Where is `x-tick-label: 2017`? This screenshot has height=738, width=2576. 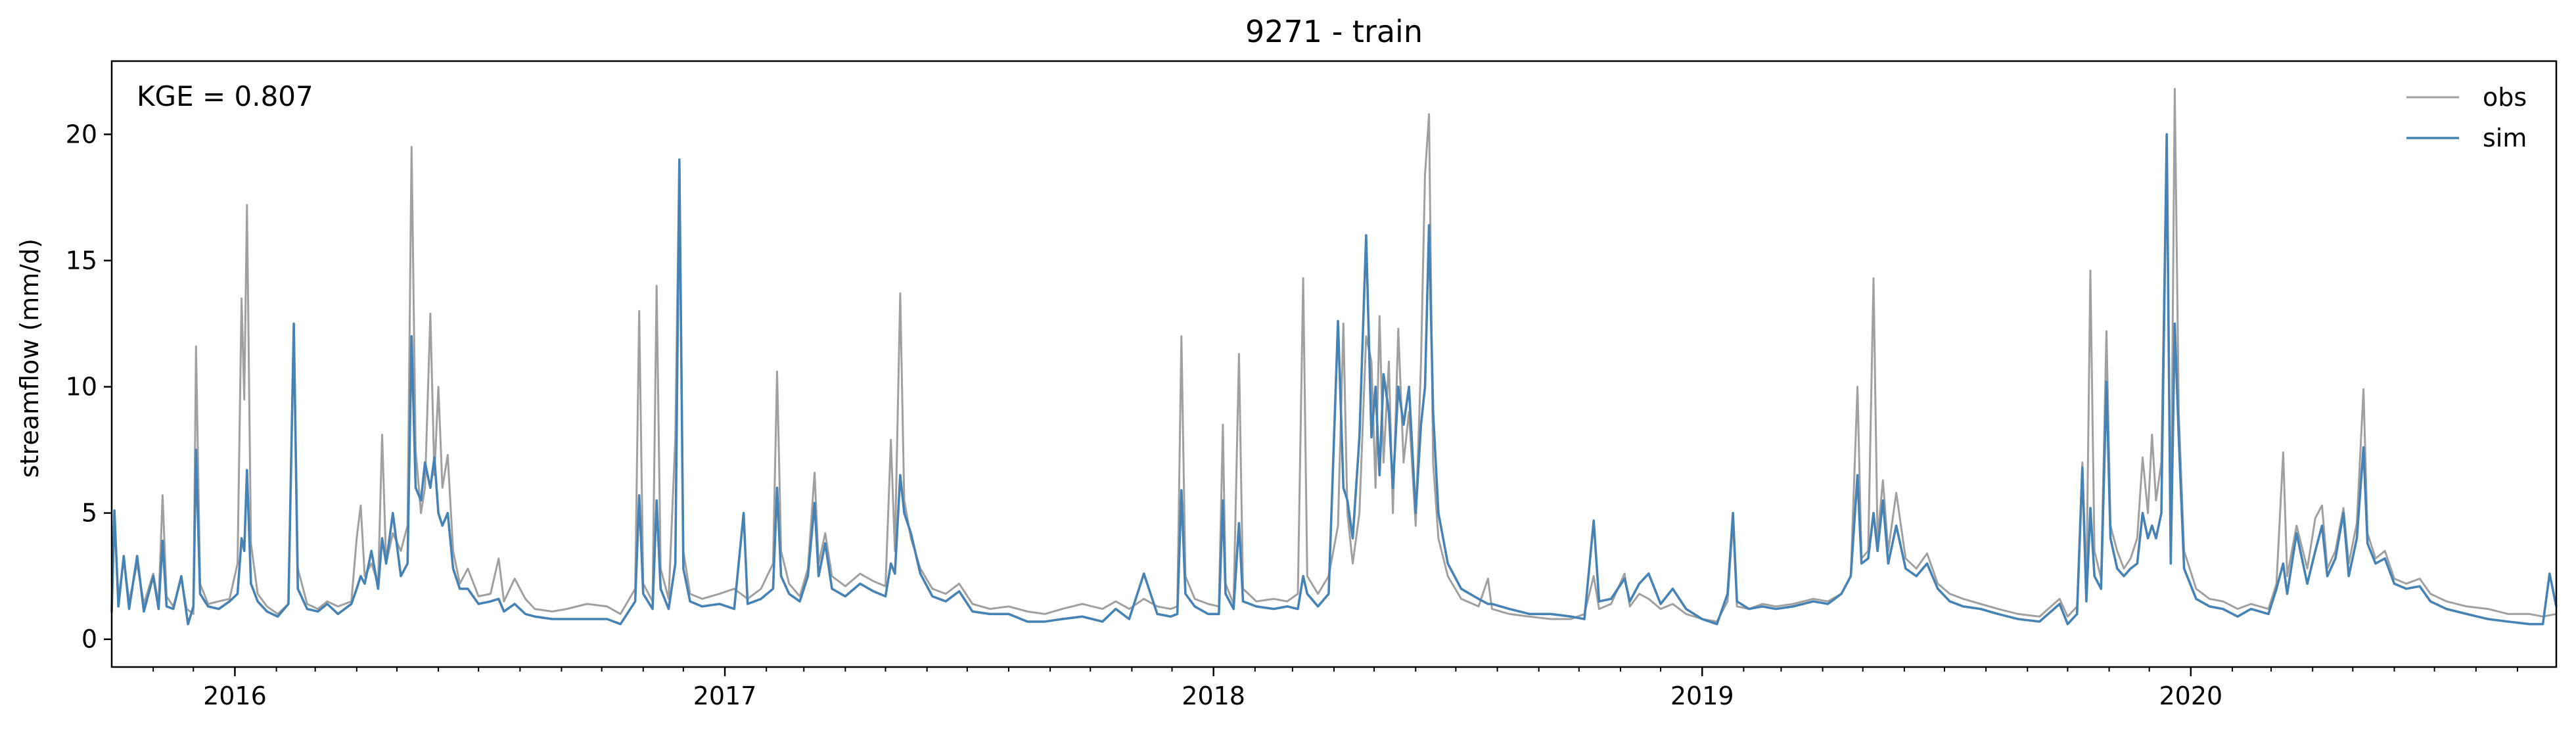 x-tick-label: 2017 is located at coordinates (725, 695).